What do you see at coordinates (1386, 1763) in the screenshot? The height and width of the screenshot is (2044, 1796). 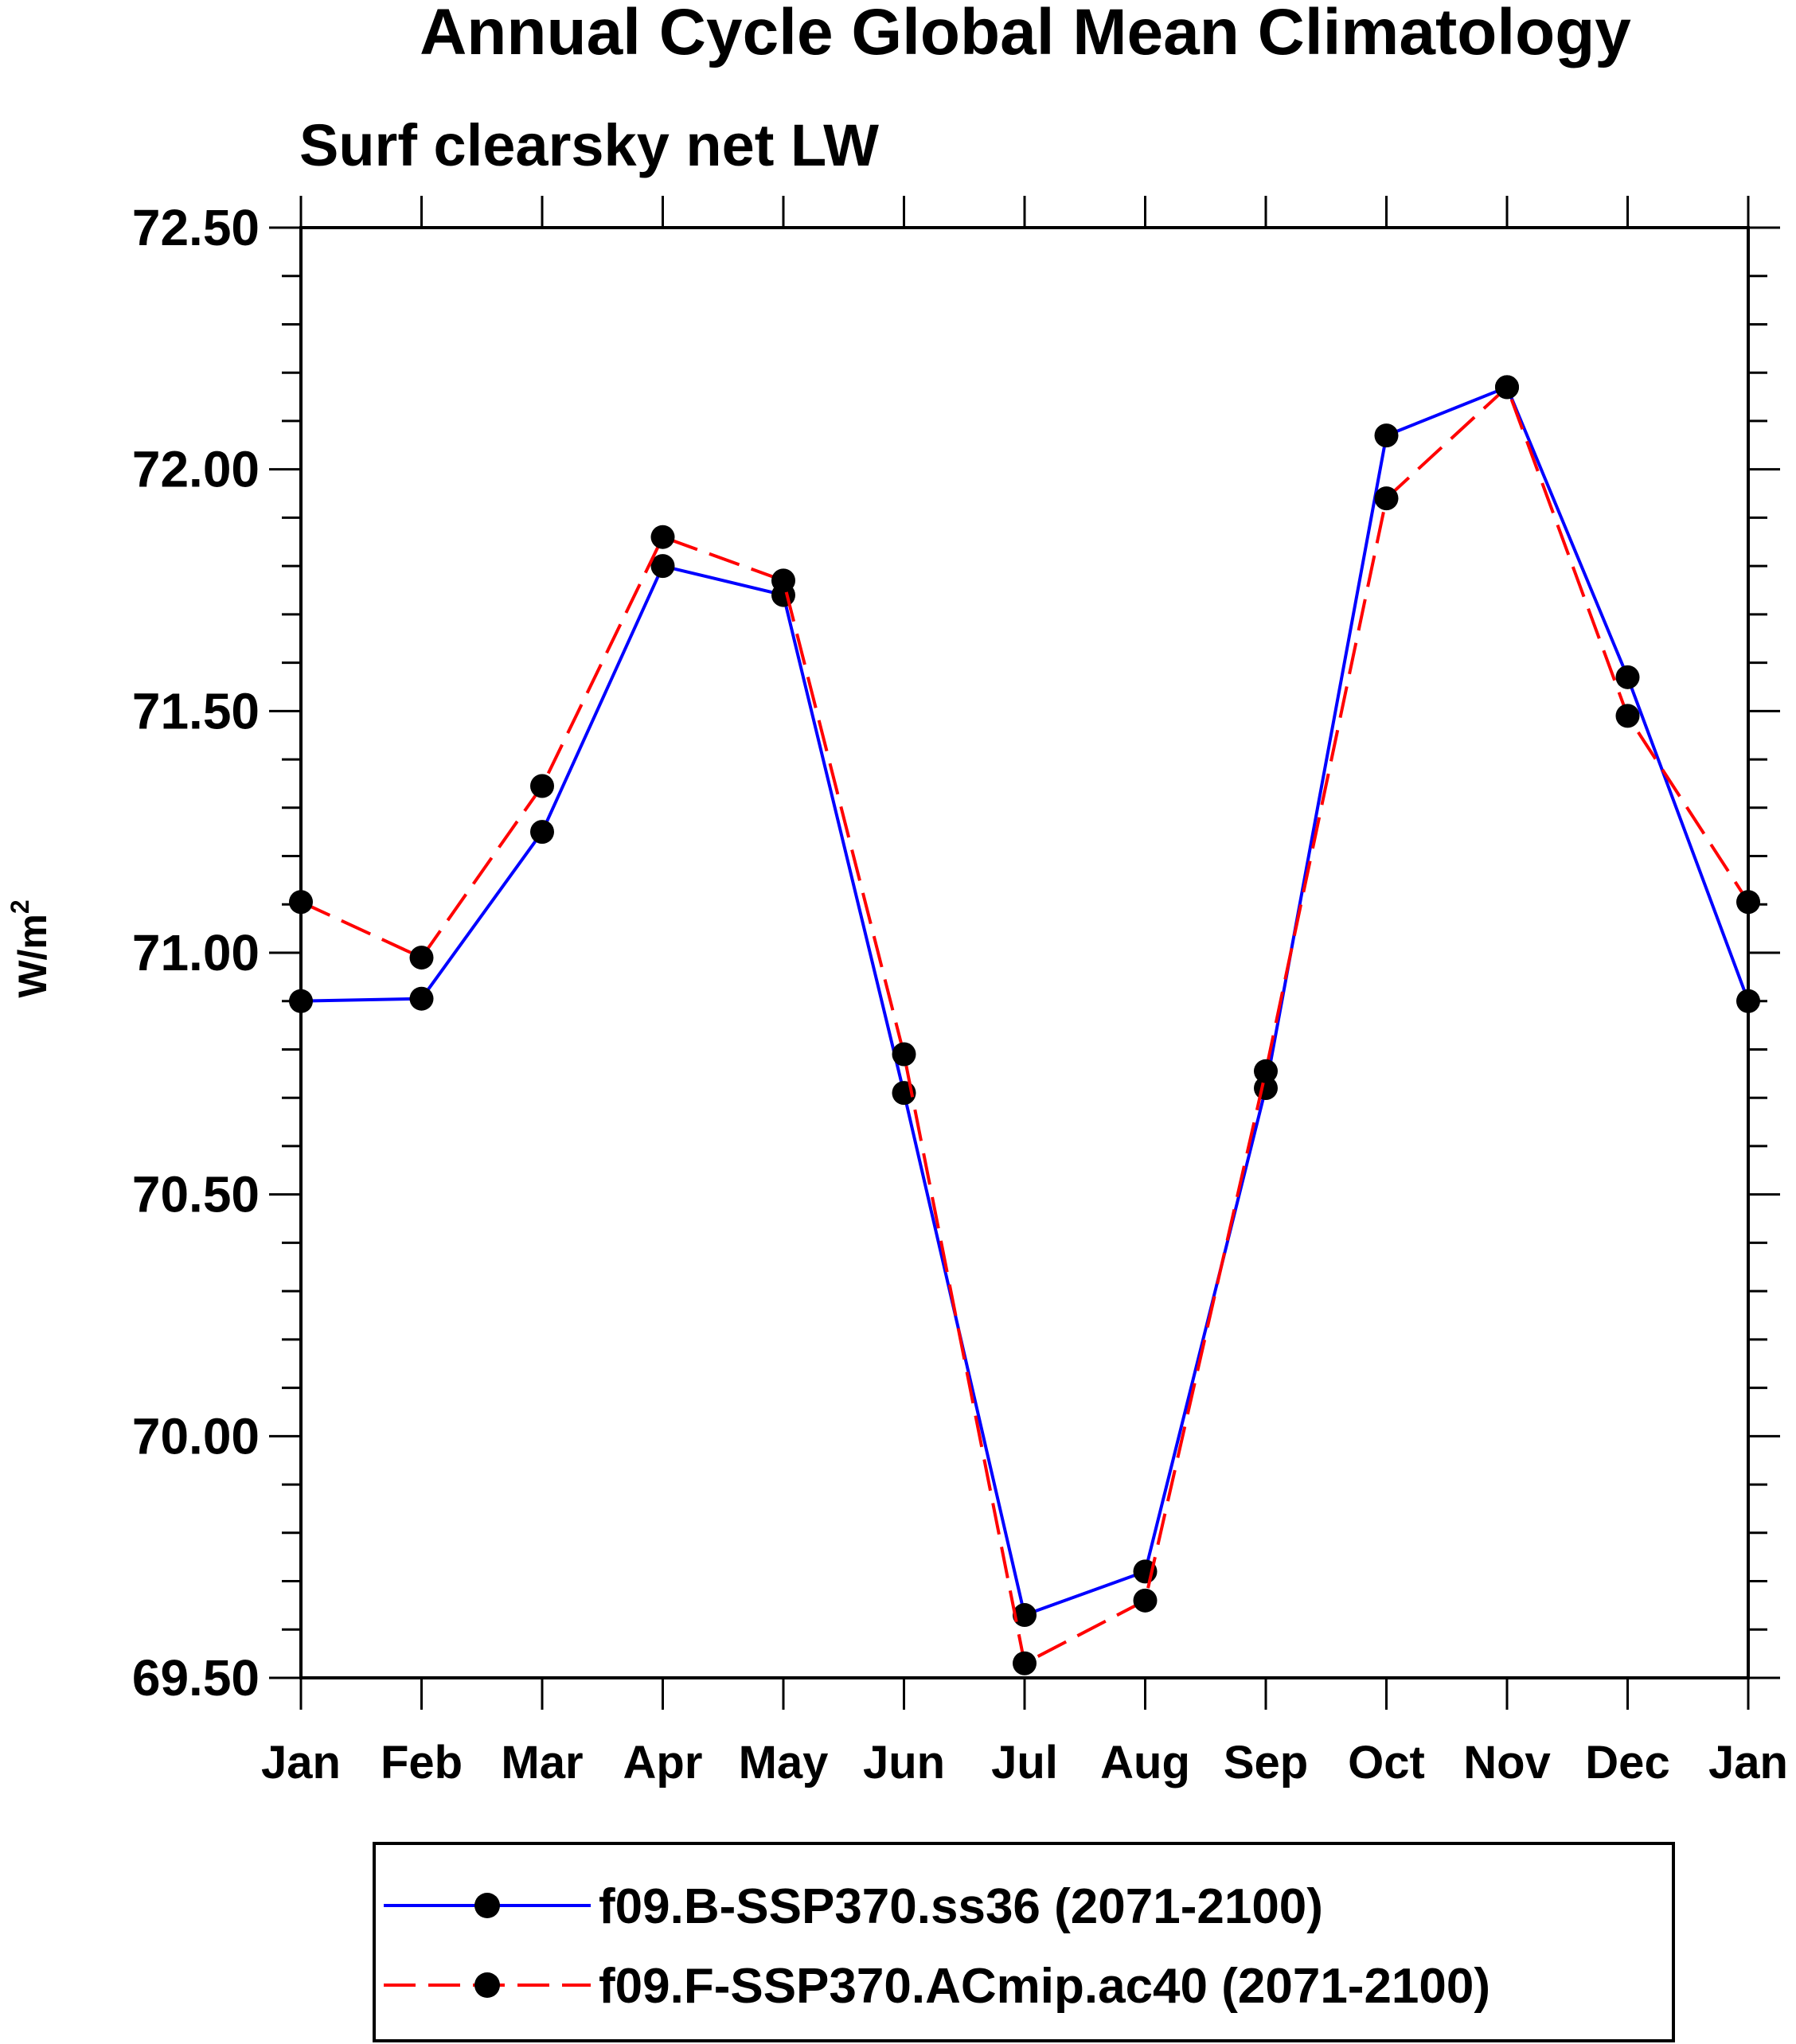 I see `x-tick-label: Oct` at bounding box center [1386, 1763].